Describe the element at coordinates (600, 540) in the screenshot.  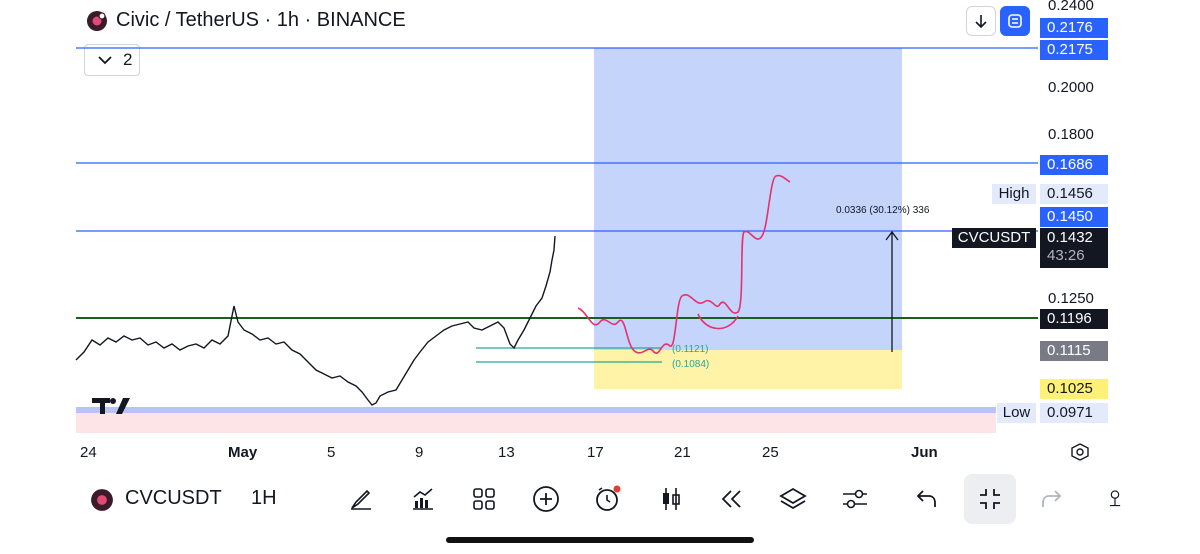
I see `home-indicator` at that location.